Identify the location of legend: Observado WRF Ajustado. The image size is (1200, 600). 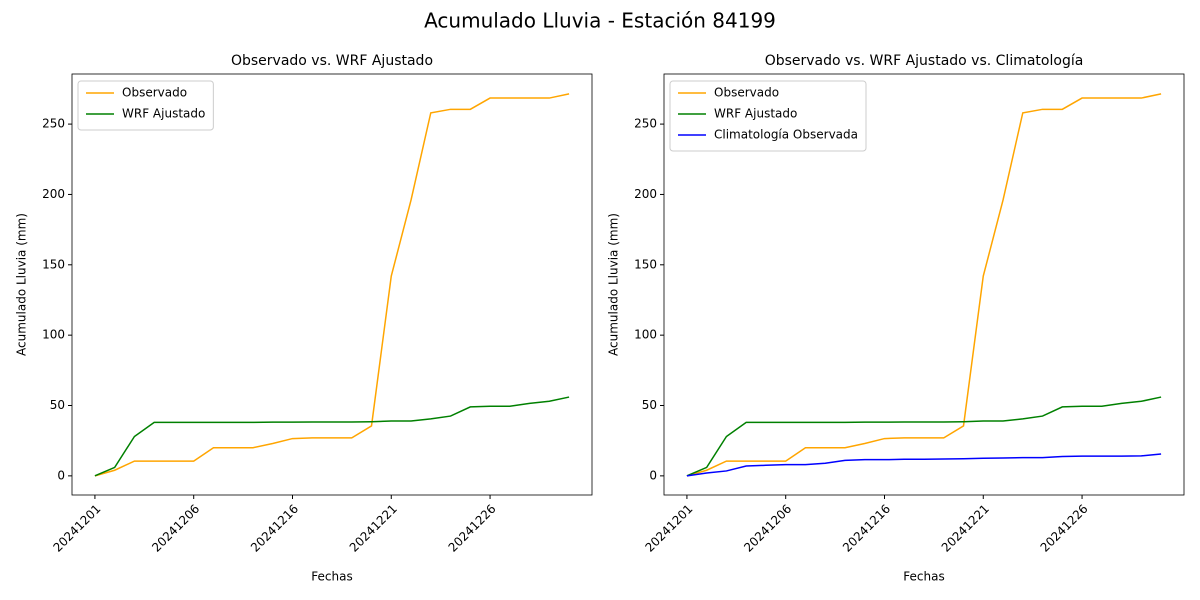
(145, 105).